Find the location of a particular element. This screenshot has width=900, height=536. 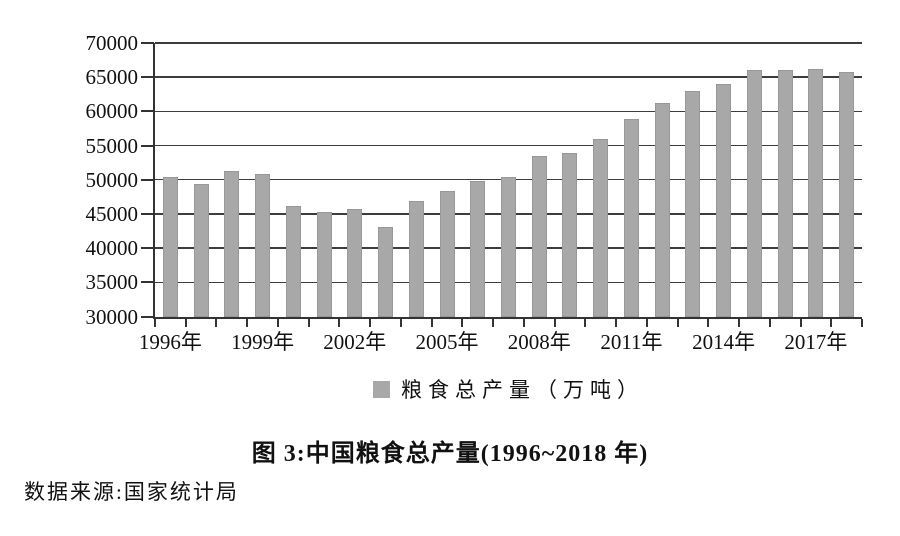

y-axis-label: 40000 is located at coordinates (112, 248).